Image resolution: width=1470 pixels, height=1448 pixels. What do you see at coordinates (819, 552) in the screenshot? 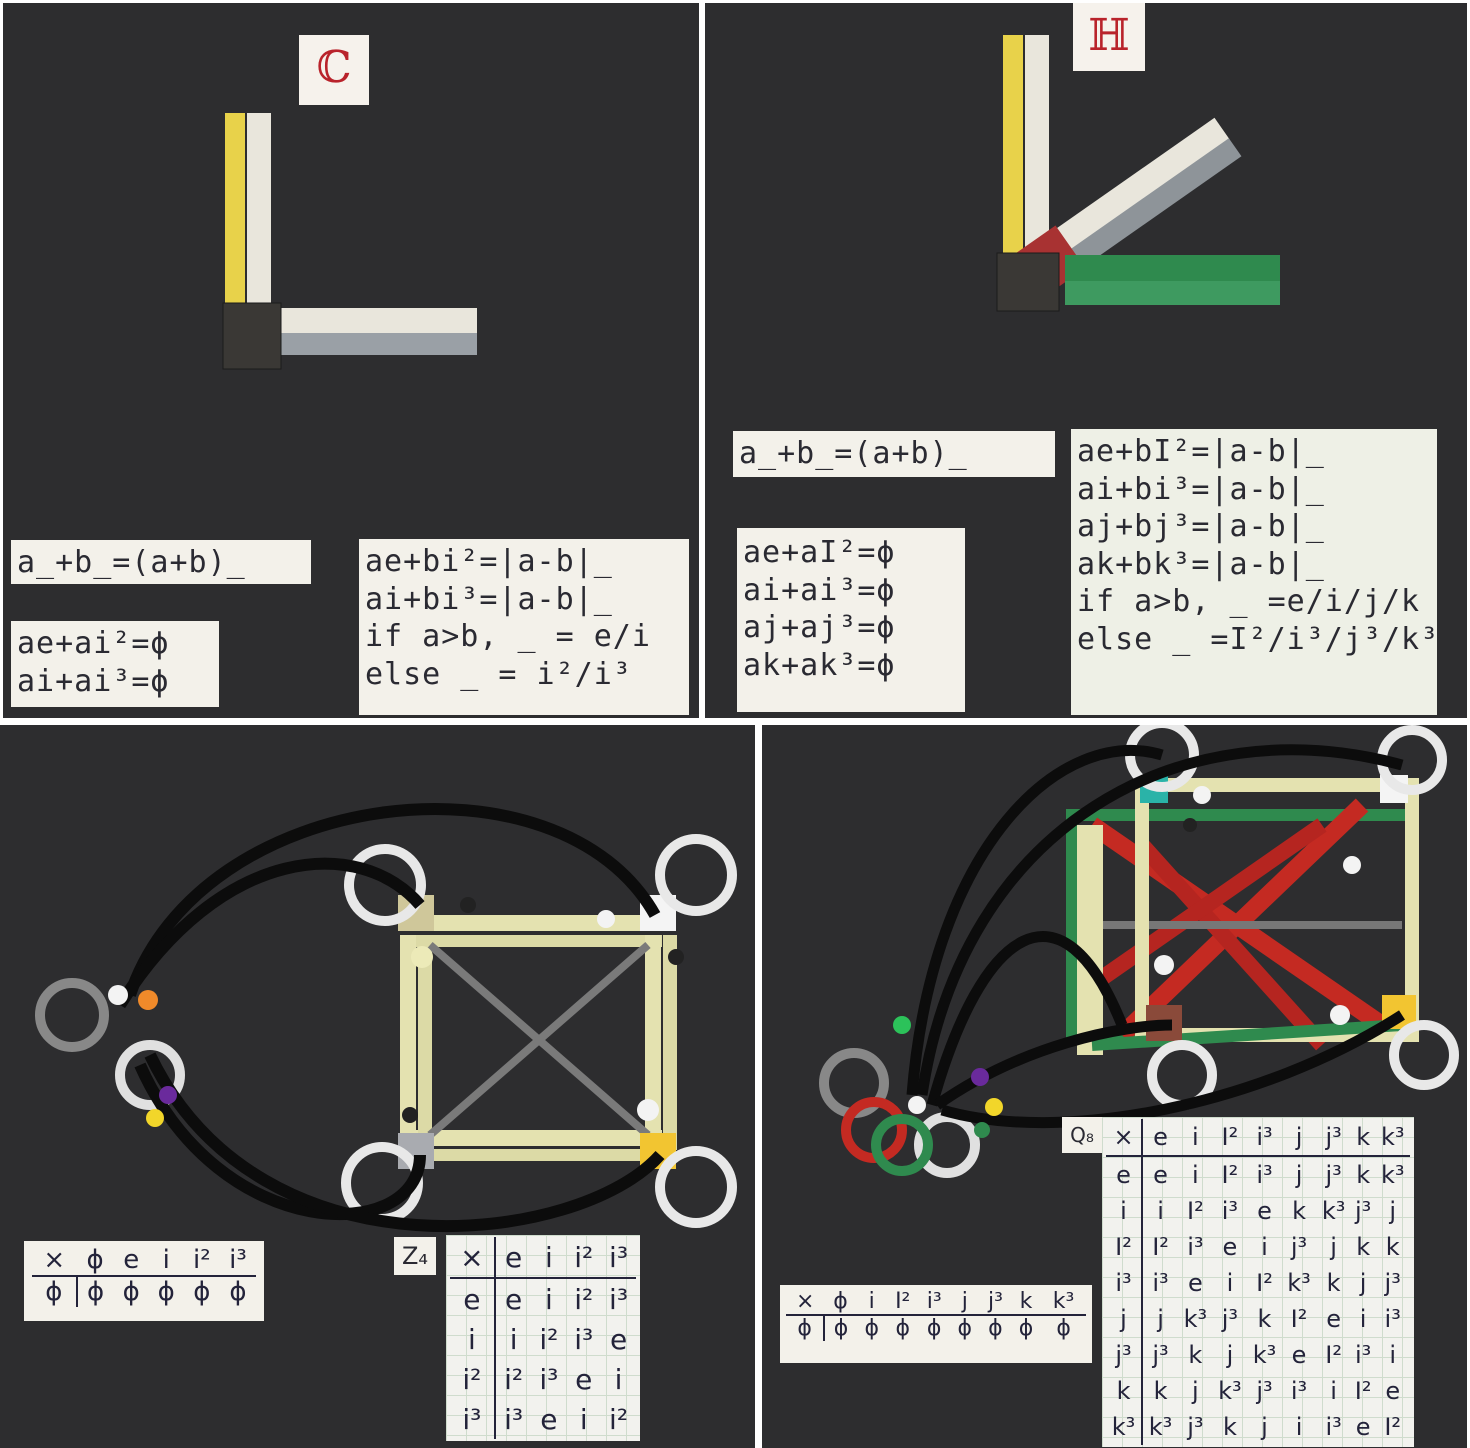
I see `zero-line: ae+aI²=ϕ` at bounding box center [819, 552].